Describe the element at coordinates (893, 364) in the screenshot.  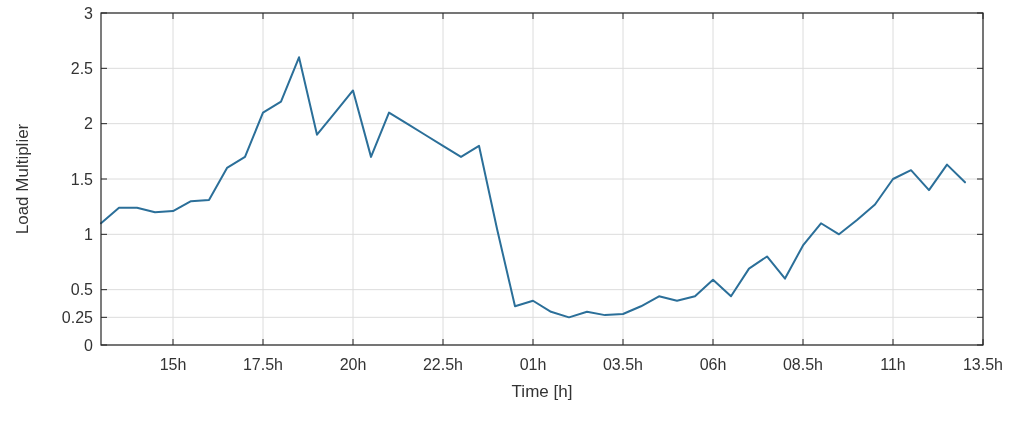
I see `x-tick-label: 11h` at that location.